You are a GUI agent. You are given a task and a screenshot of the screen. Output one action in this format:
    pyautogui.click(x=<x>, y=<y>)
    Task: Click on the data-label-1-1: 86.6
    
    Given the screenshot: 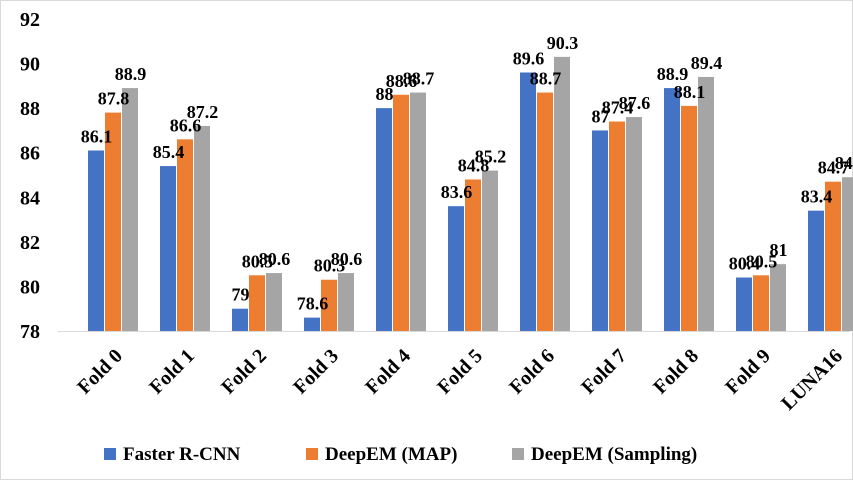 What is the action you would take?
    pyautogui.click(x=186, y=125)
    